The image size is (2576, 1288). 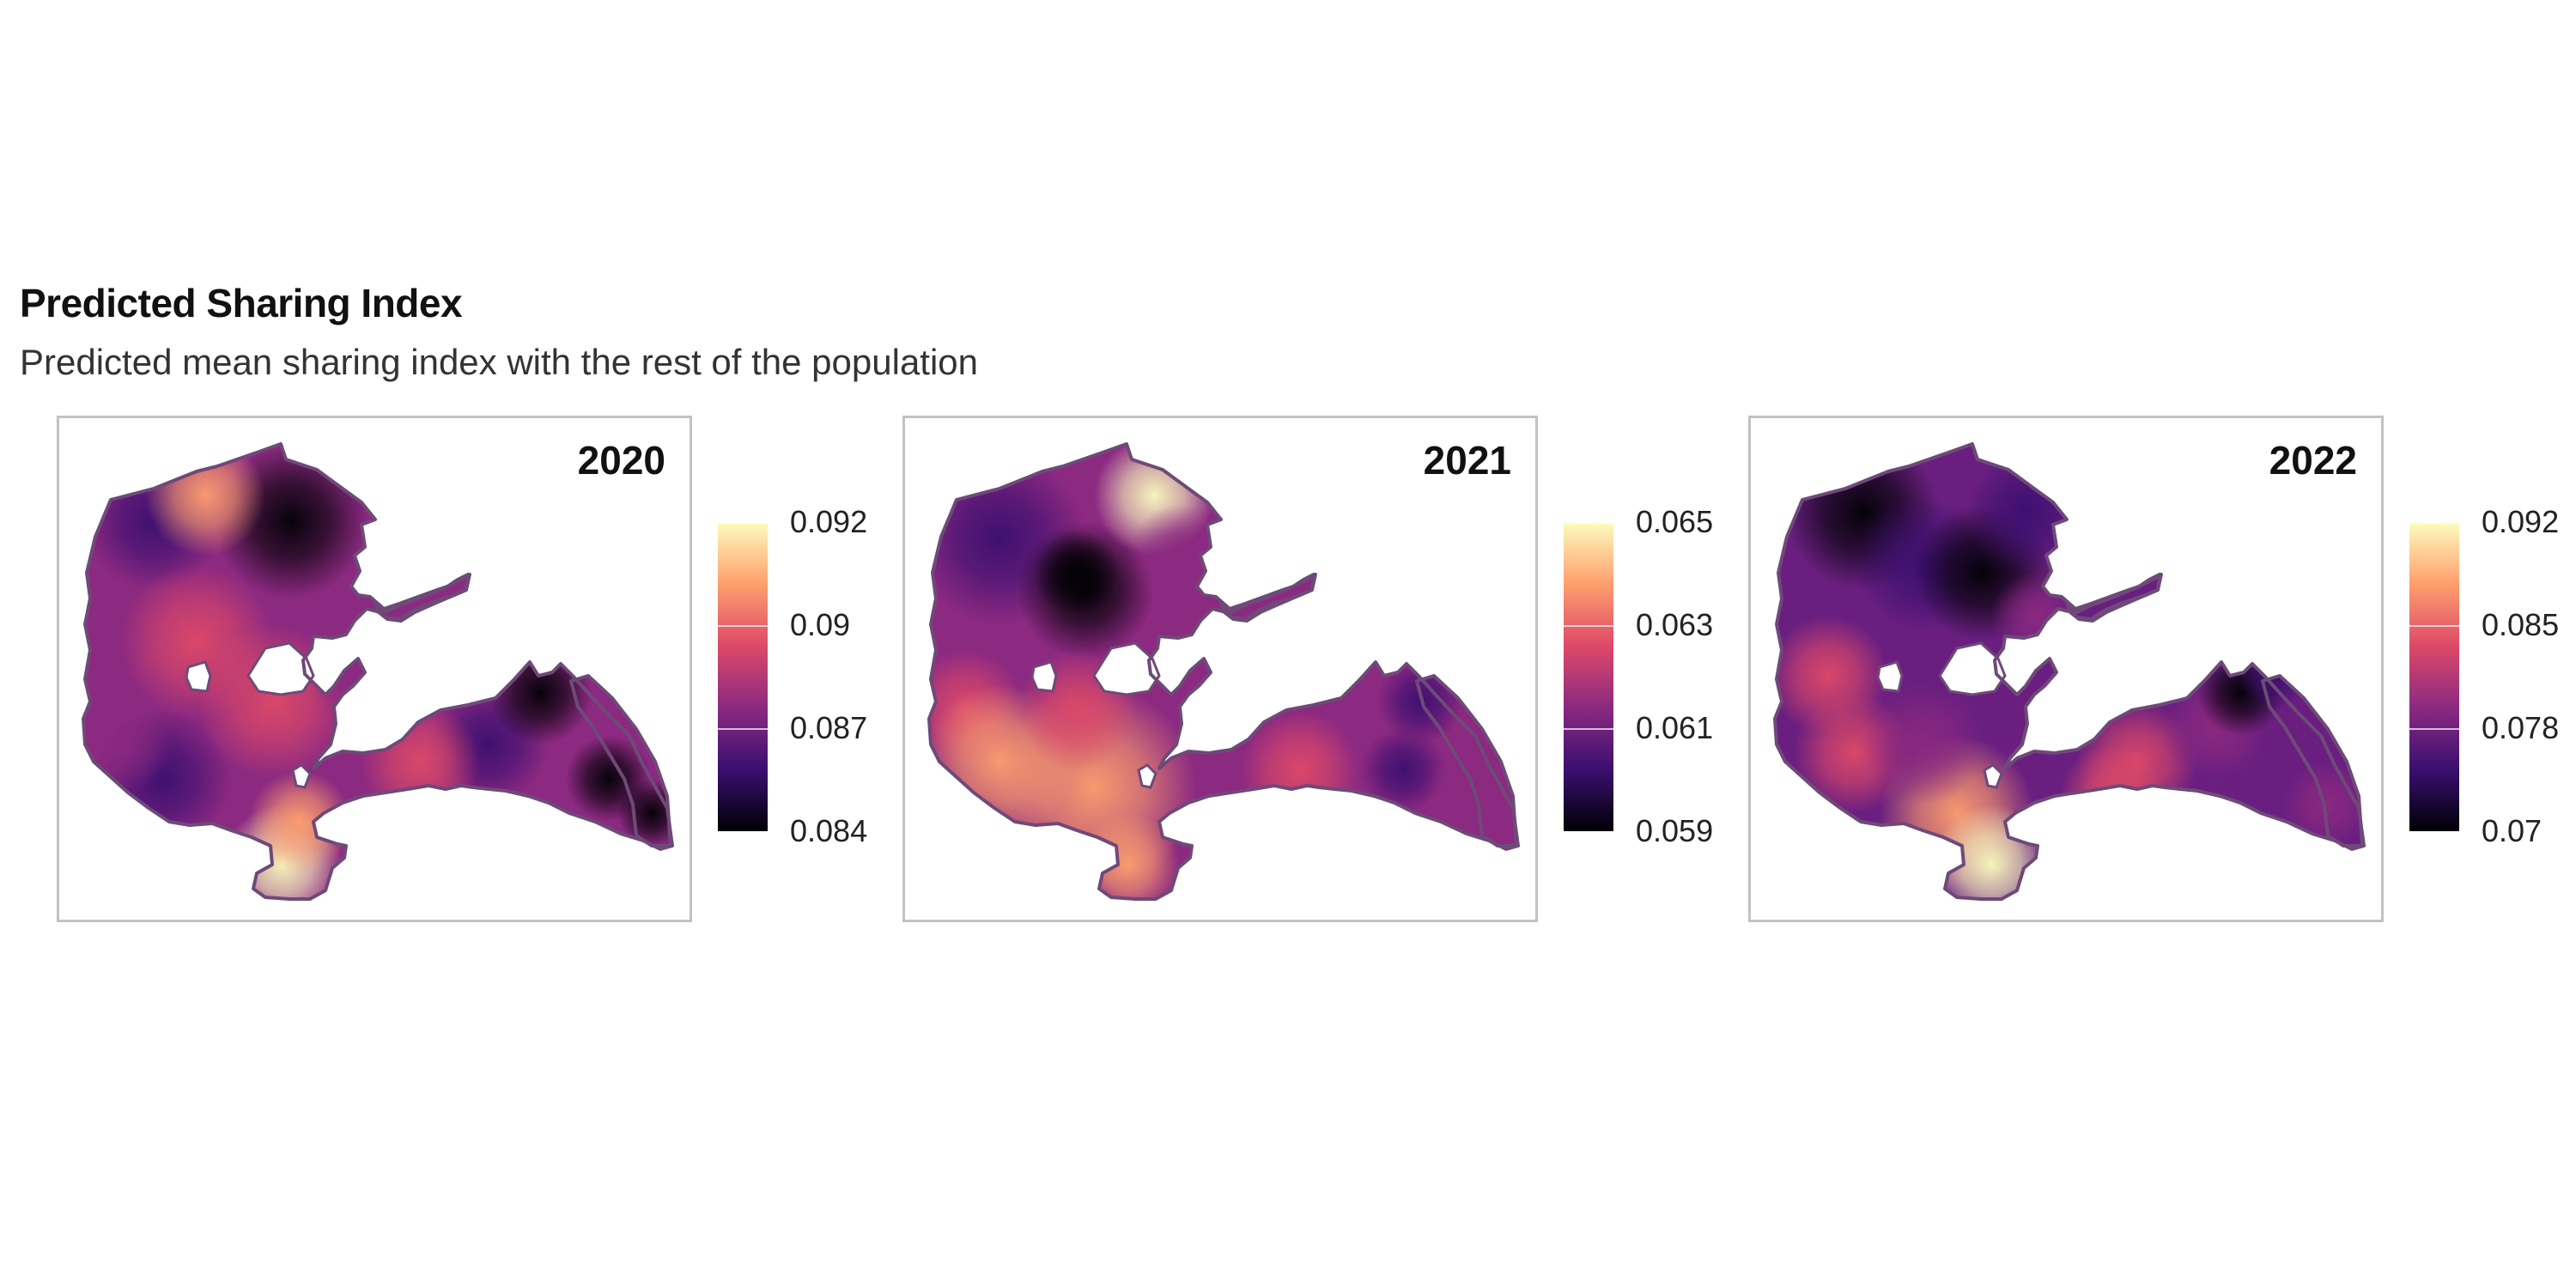 I want to click on map-canvas-2021, so click(x=1224, y=671).